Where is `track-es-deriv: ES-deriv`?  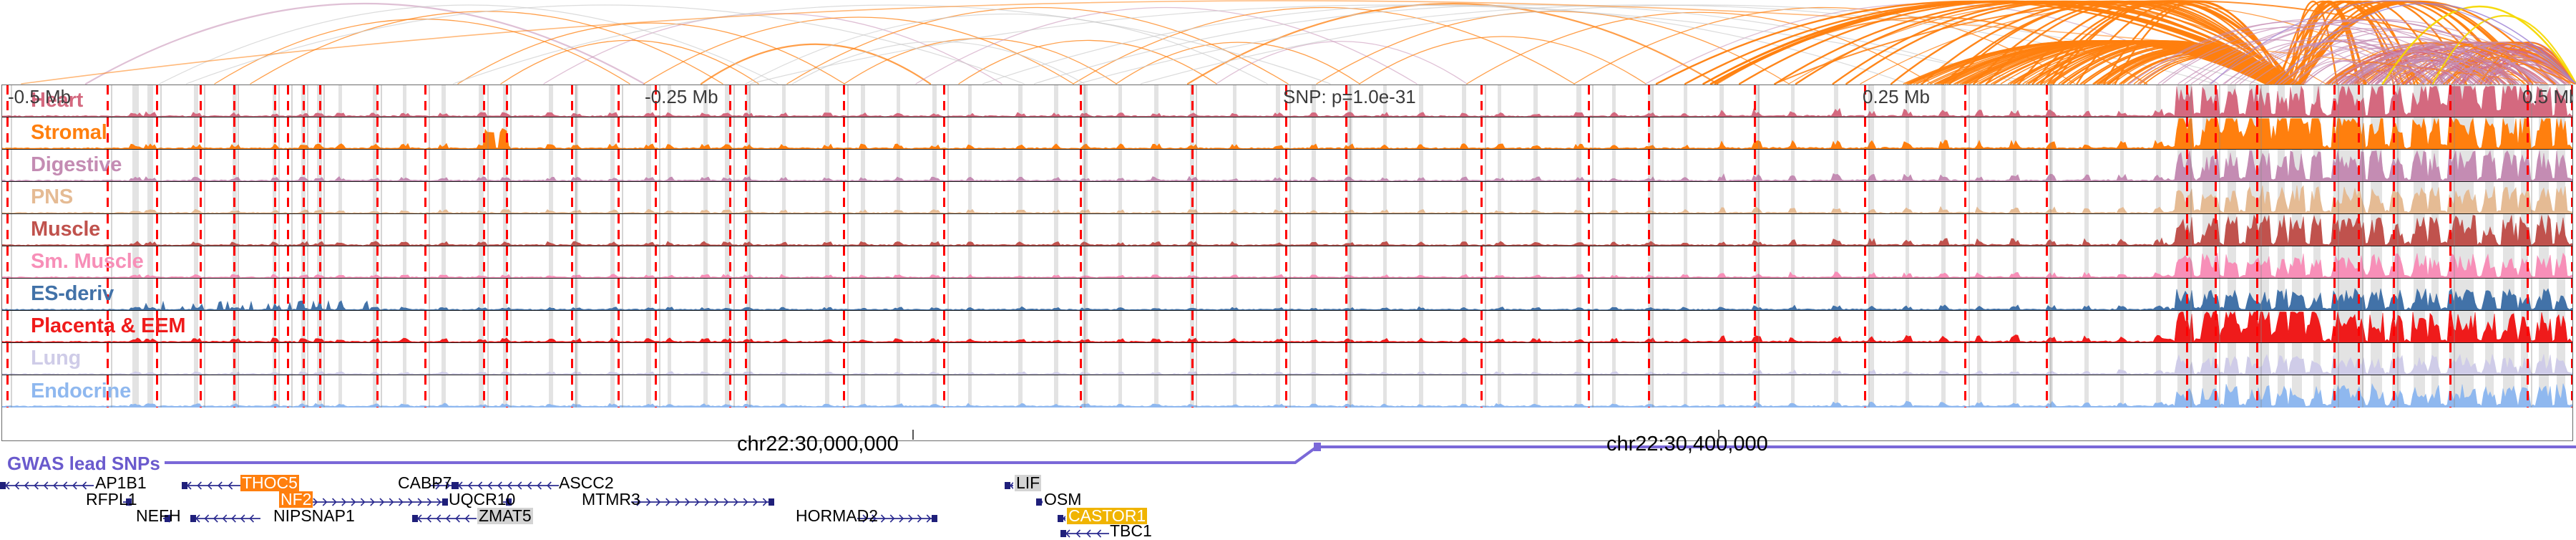 track-es-deriv: ES-deriv is located at coordinates (1287, 295).